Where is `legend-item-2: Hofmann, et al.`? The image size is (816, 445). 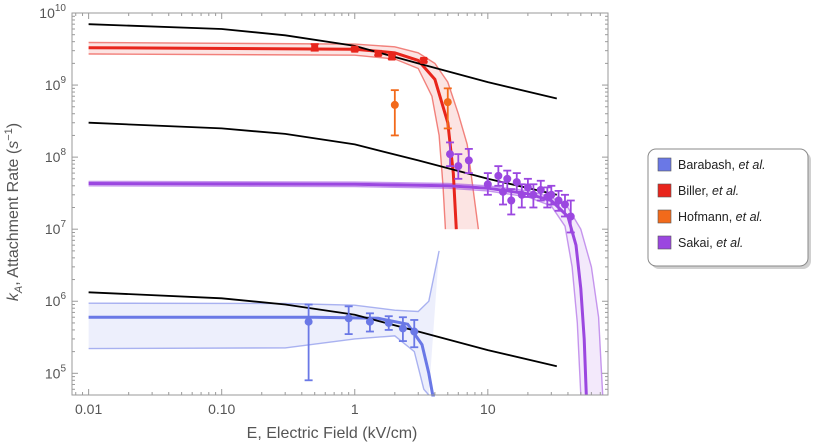 legend-item-2: Hofmann, et al. is located at coordinates (710, 216).